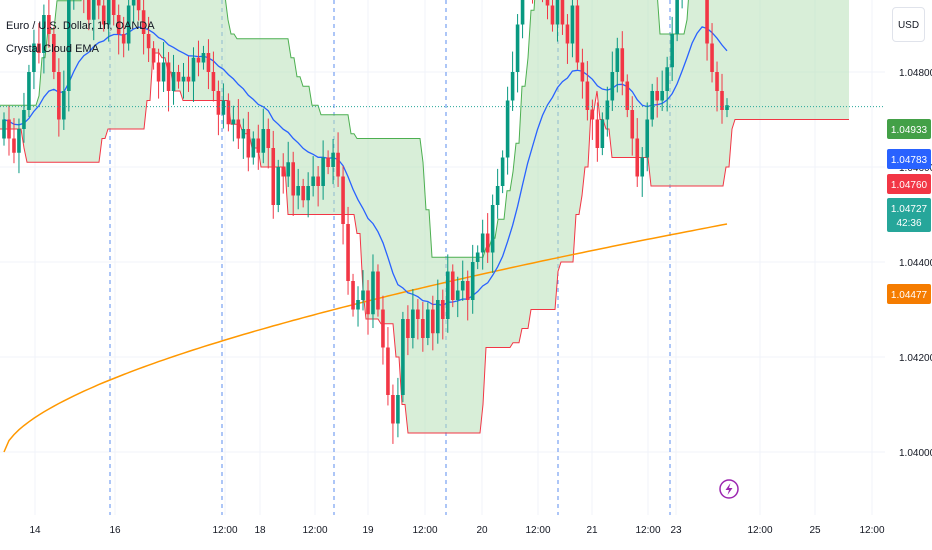  Describe the element at coordinates (729, 489) in the screenshot. I see `lightning-icon` at that location.